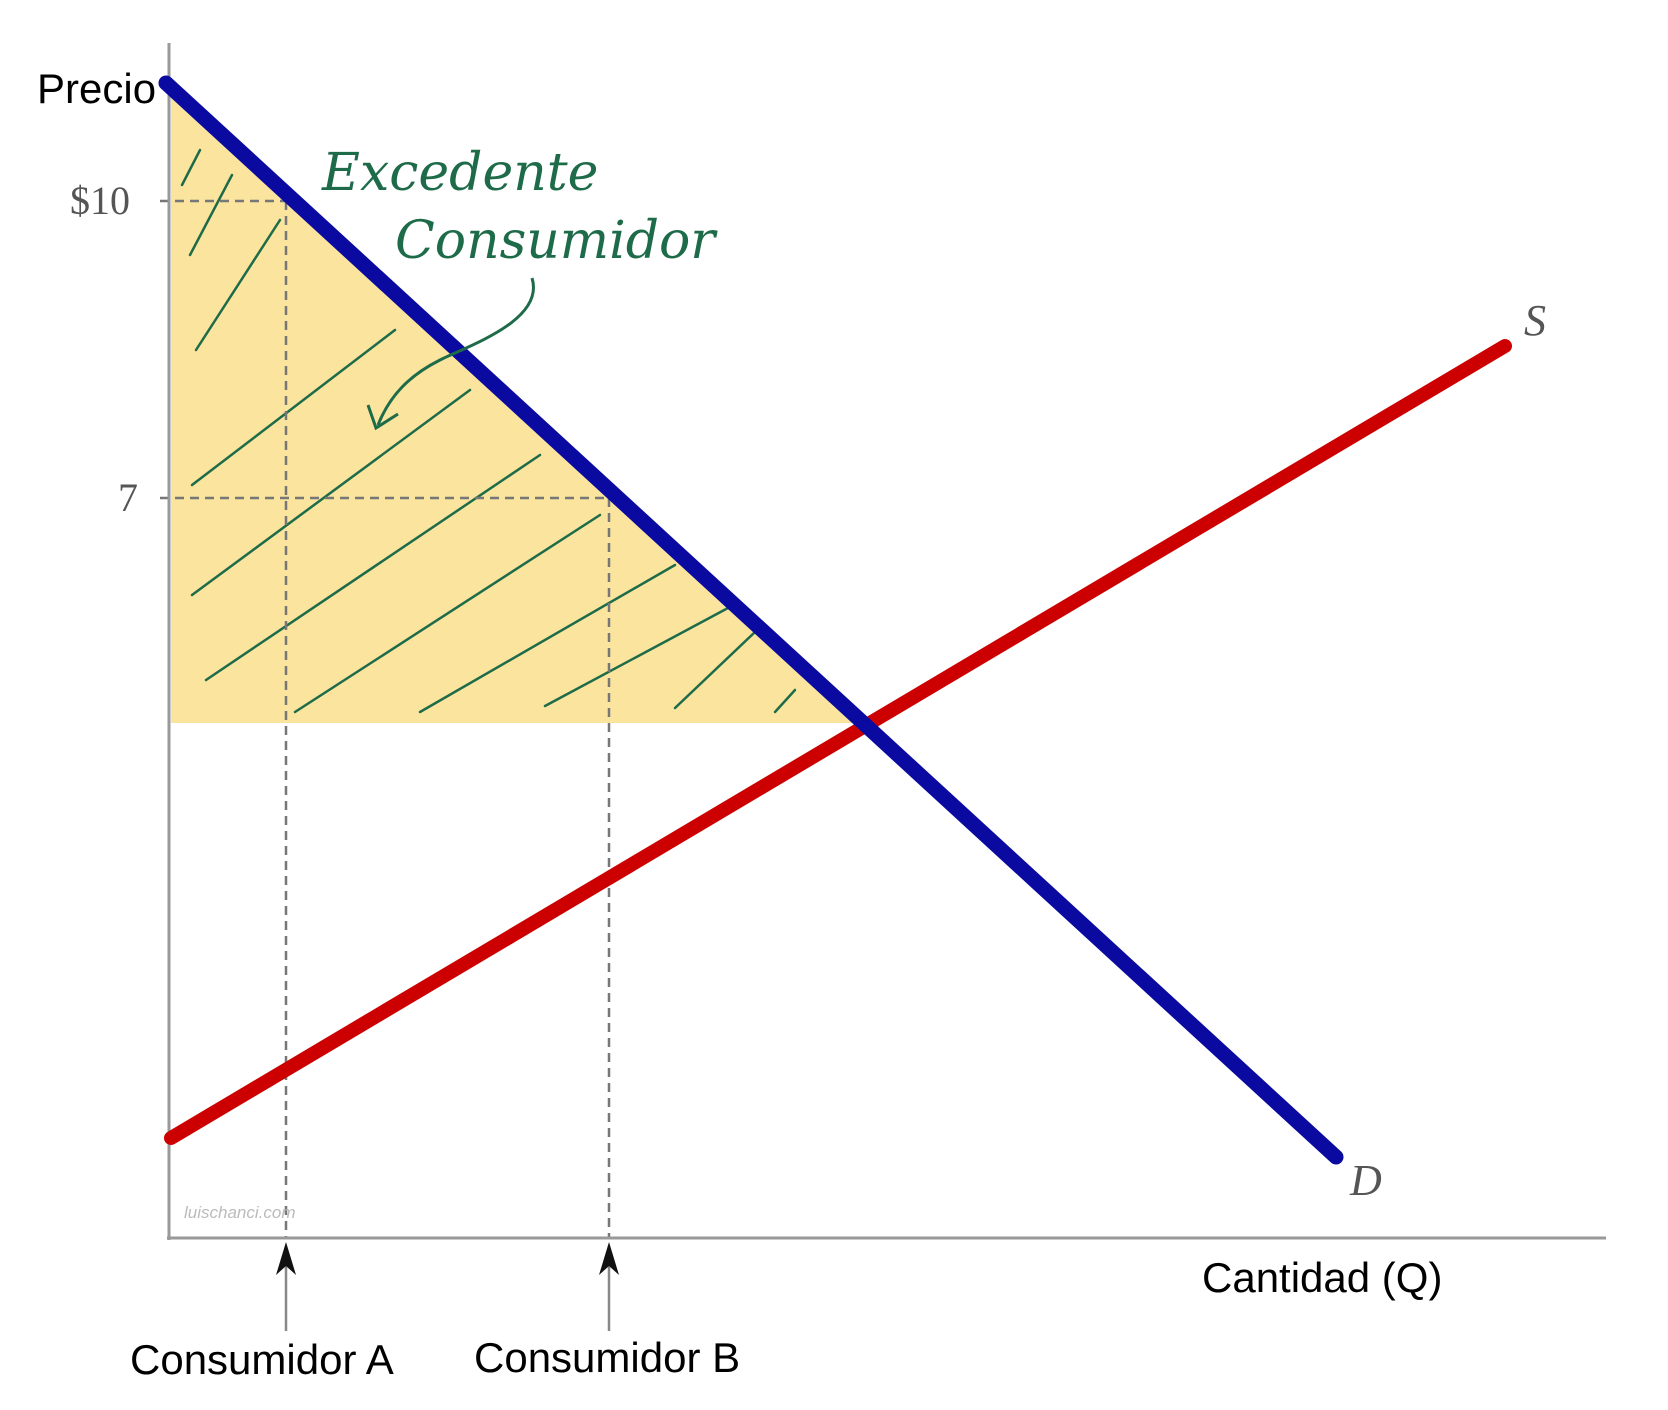  Describe the element at coordinates (1365, 1180) in the screenshot. I see `demand-label: D` at that location.